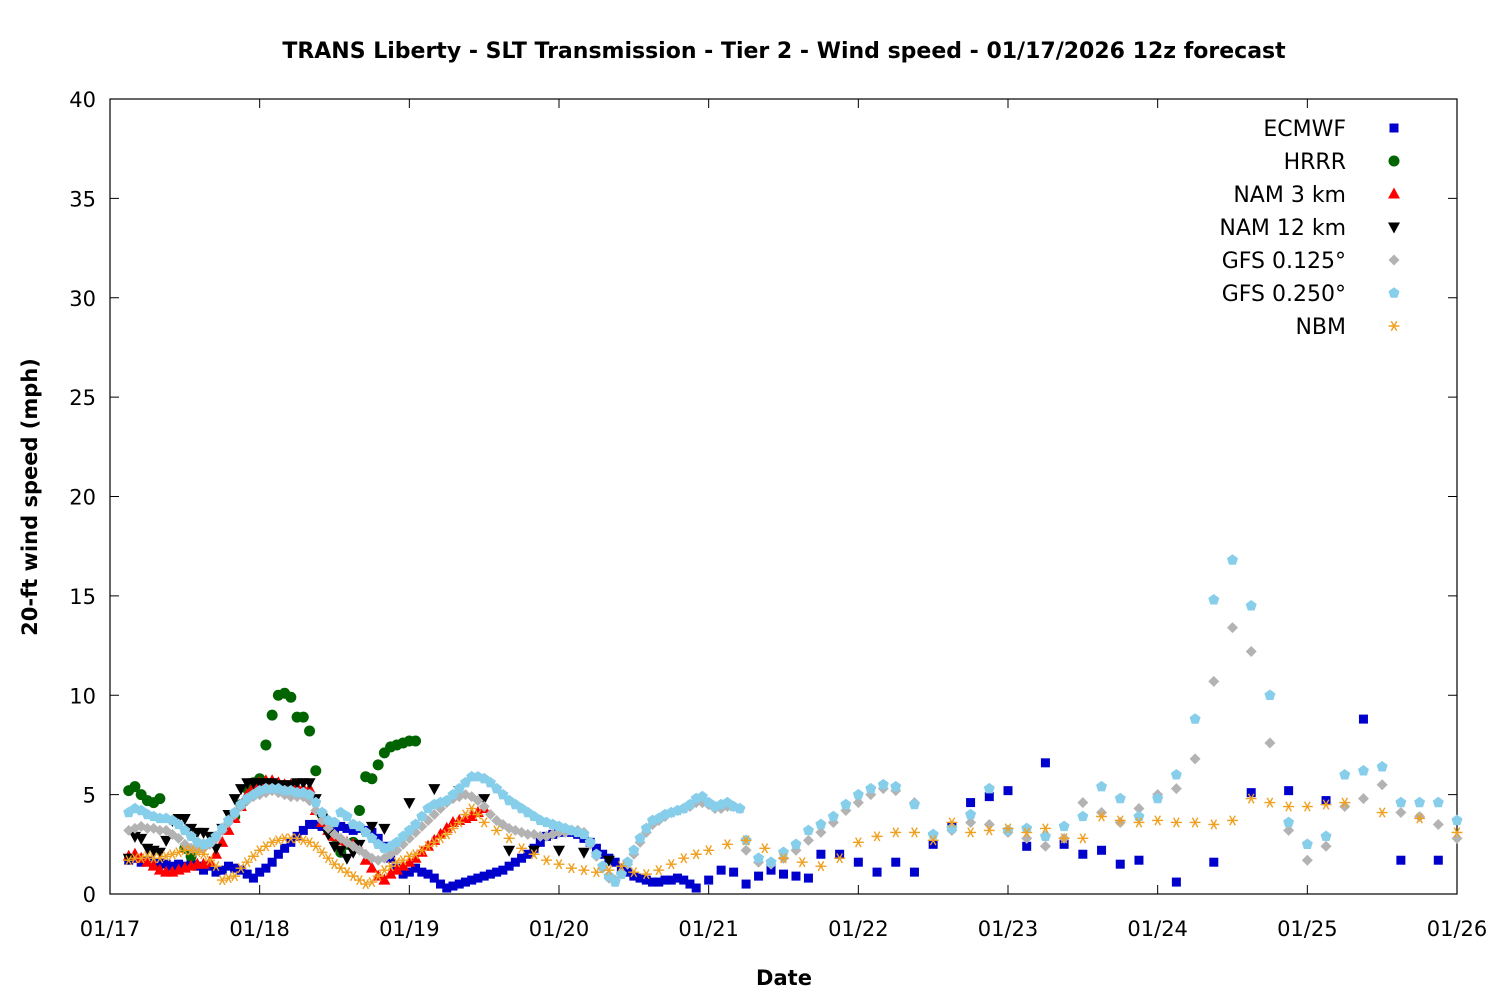 The image size is (1500, 1000). Describe the element at coordinates (409, 929) in the screenshot. I see `x-tick-label: 01/19` at that location.